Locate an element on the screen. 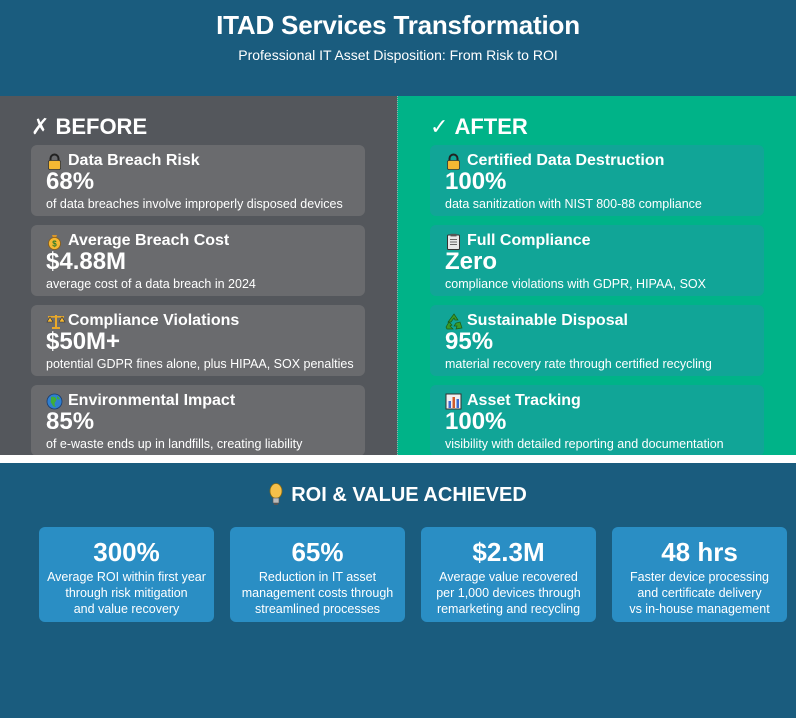 This screenshot has height=718, width=796. roi-value: 65% is located at coordinates (317, 552).